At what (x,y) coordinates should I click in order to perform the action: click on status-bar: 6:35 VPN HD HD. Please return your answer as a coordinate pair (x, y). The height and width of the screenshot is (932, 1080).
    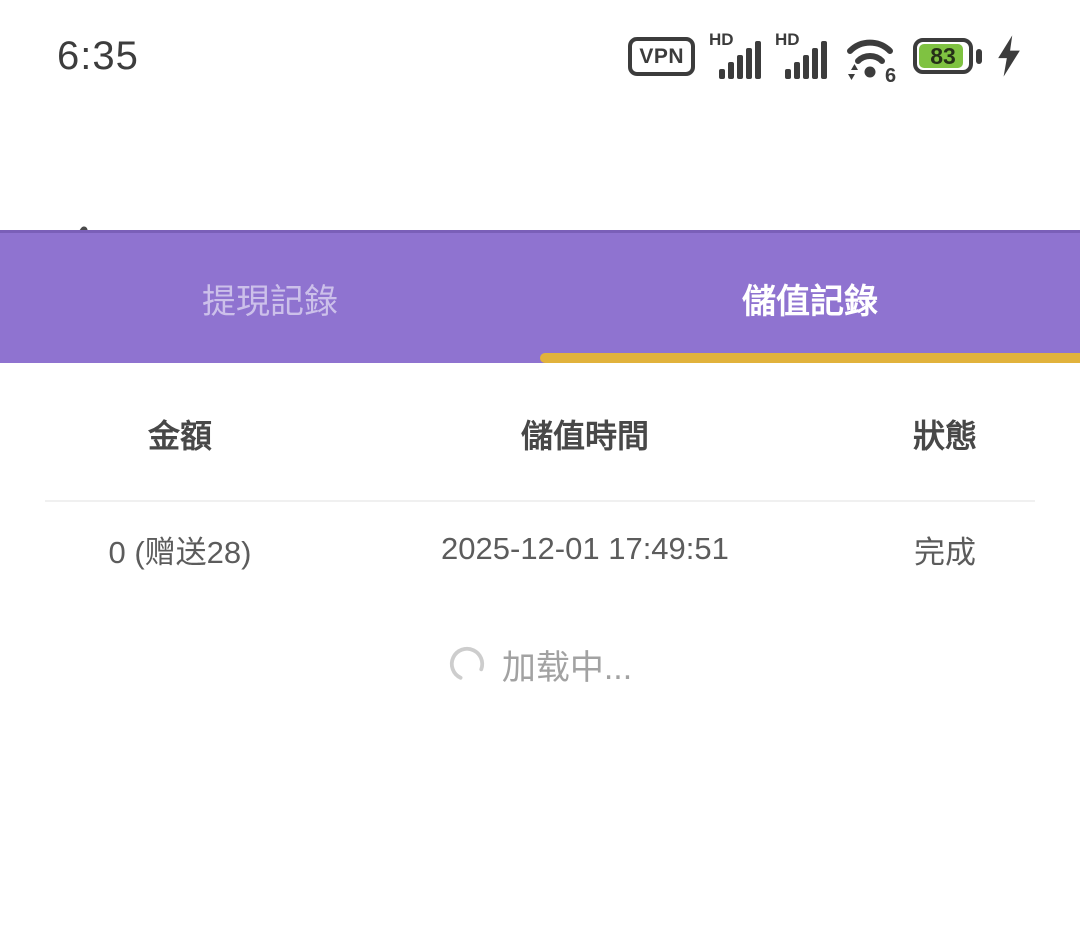
    Looking at the image, I should click on (540, 50).